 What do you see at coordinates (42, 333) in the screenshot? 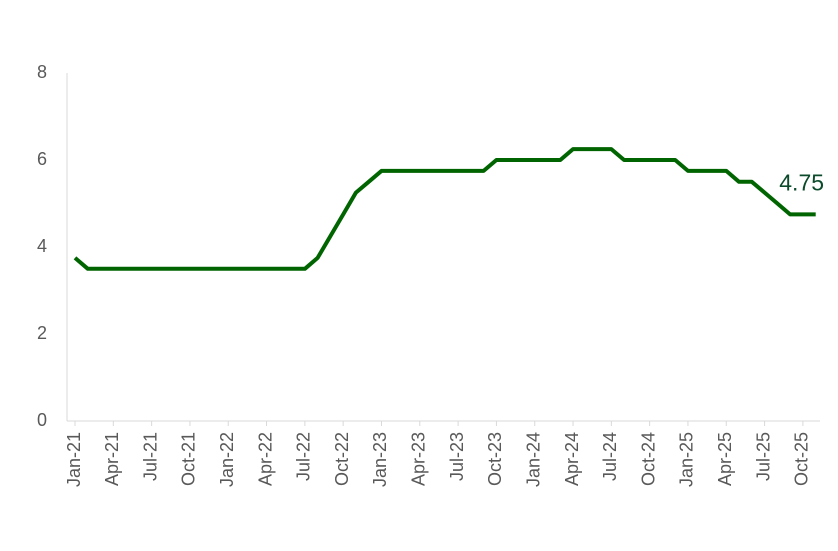
I see `y-tick-label: 2` at bounding box center [42, 333].